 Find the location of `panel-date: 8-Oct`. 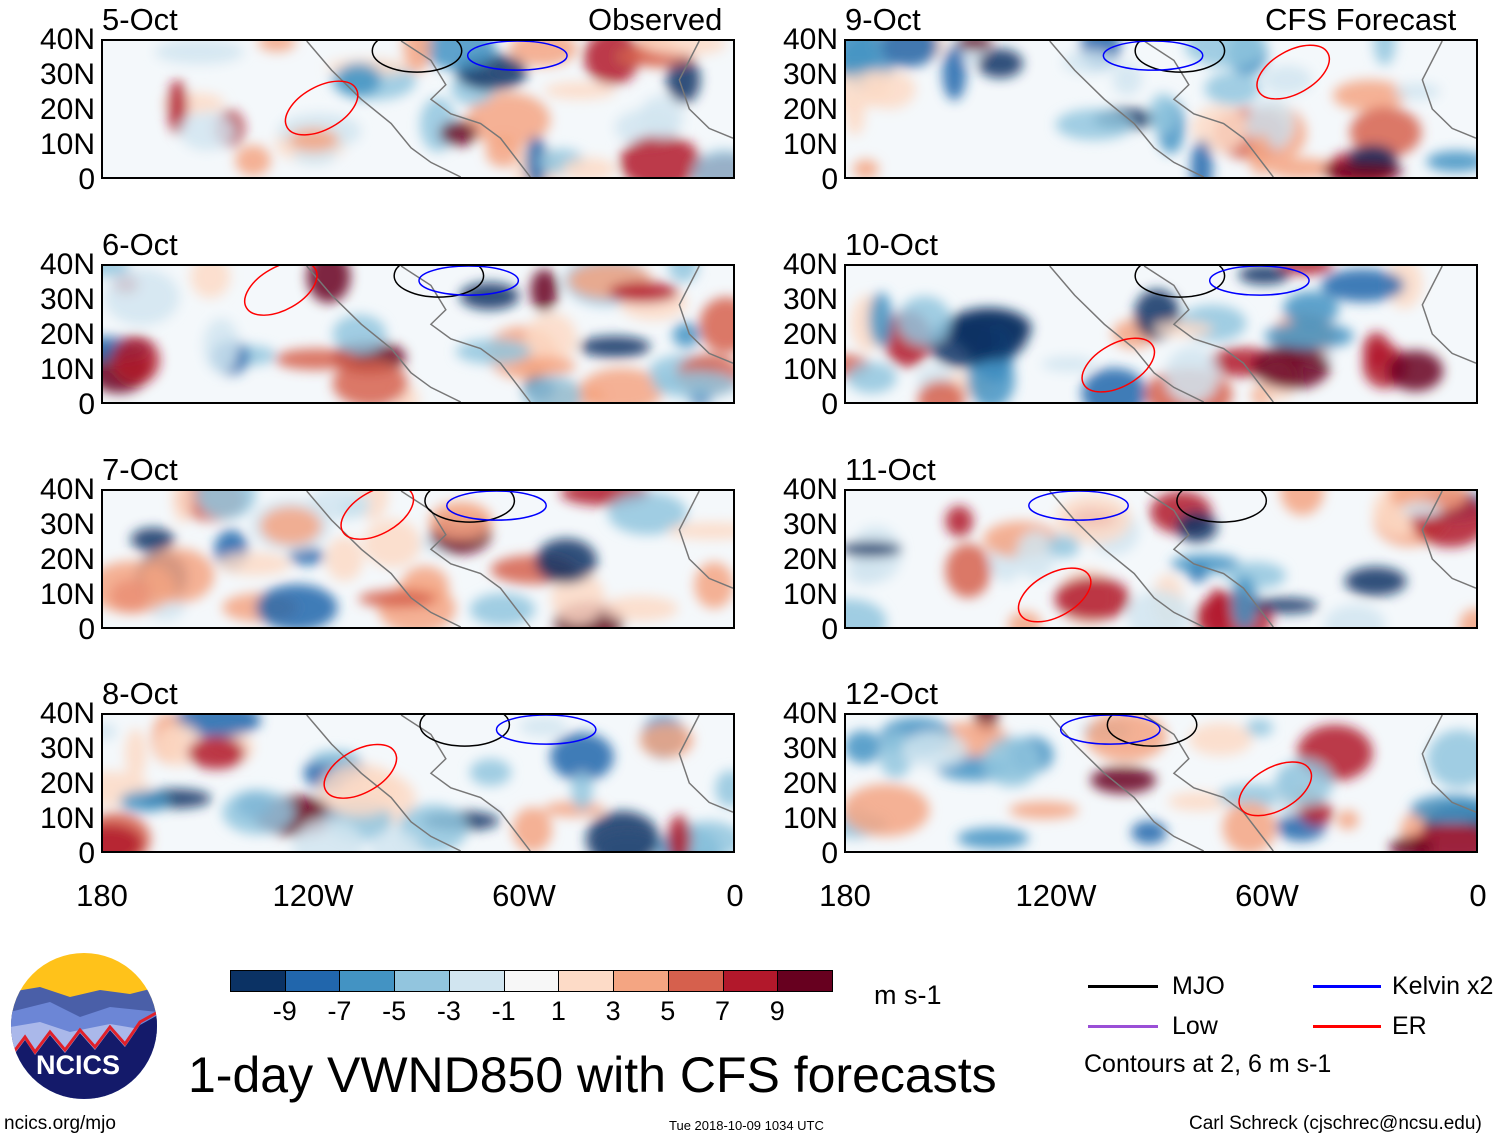

panel-date: 8-Oct is located at coordinates (140, 693).